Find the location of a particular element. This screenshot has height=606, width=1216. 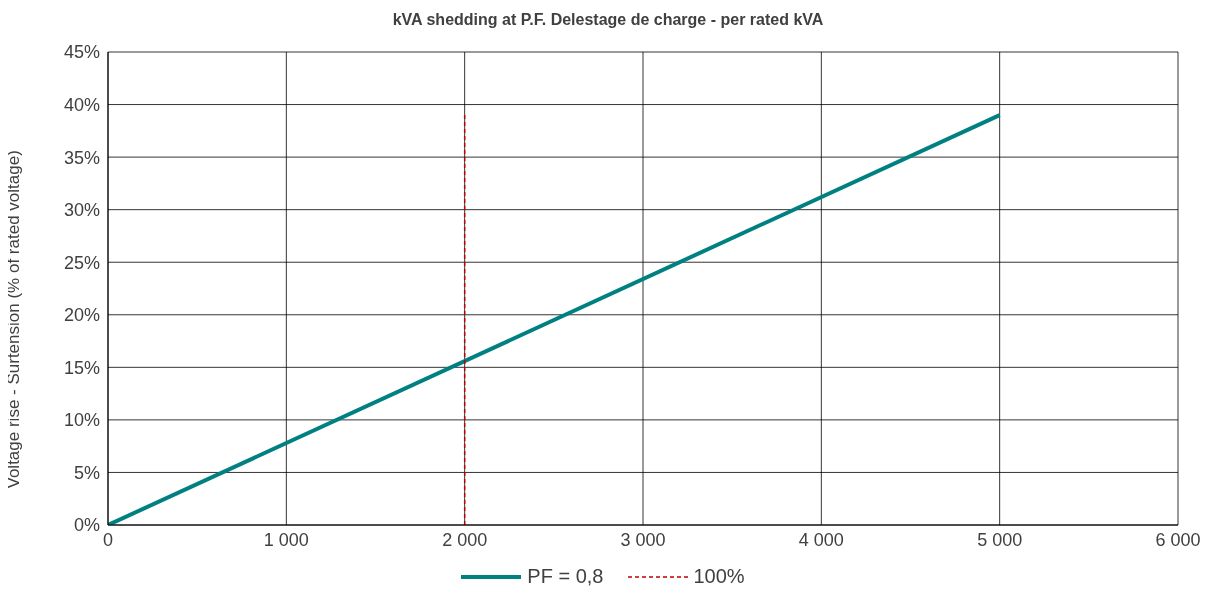

y-tick-label: 0% is located at coordinates (86, 525).